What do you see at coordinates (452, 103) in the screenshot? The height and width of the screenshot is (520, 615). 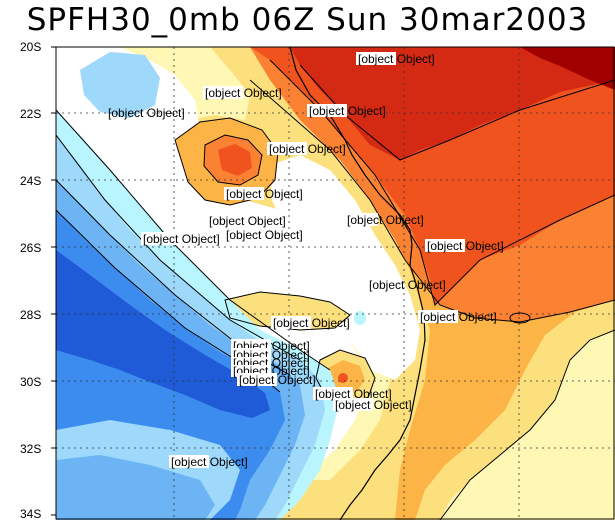 I see `fill-dark-red` at bounding box center [452, 103].